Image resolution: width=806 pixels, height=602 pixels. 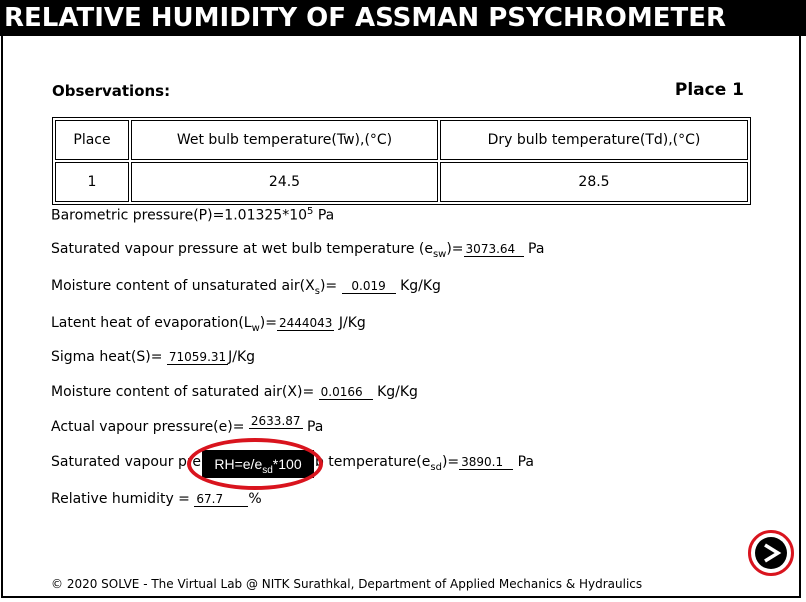 I want to click on header-dry-bulb: Dry bulb temperature(Td),(°C), so click(x=594, y=140).